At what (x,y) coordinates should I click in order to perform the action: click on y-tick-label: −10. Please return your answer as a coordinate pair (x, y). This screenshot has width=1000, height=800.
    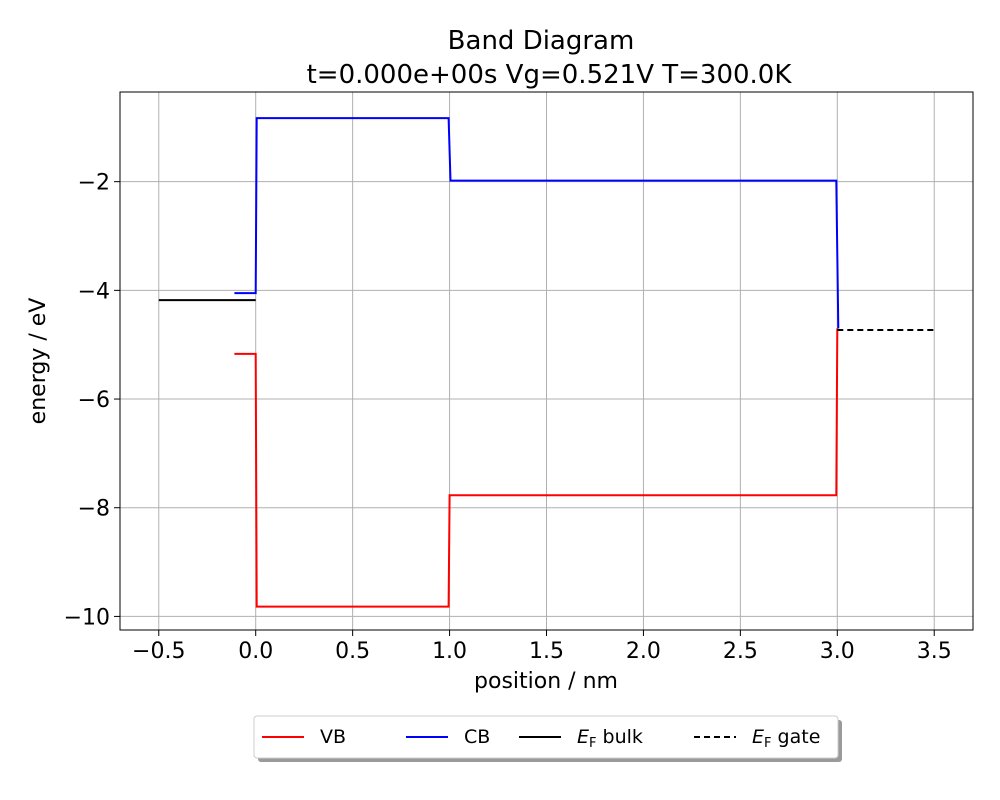
    Looking at the image, I should click on (87, 617).